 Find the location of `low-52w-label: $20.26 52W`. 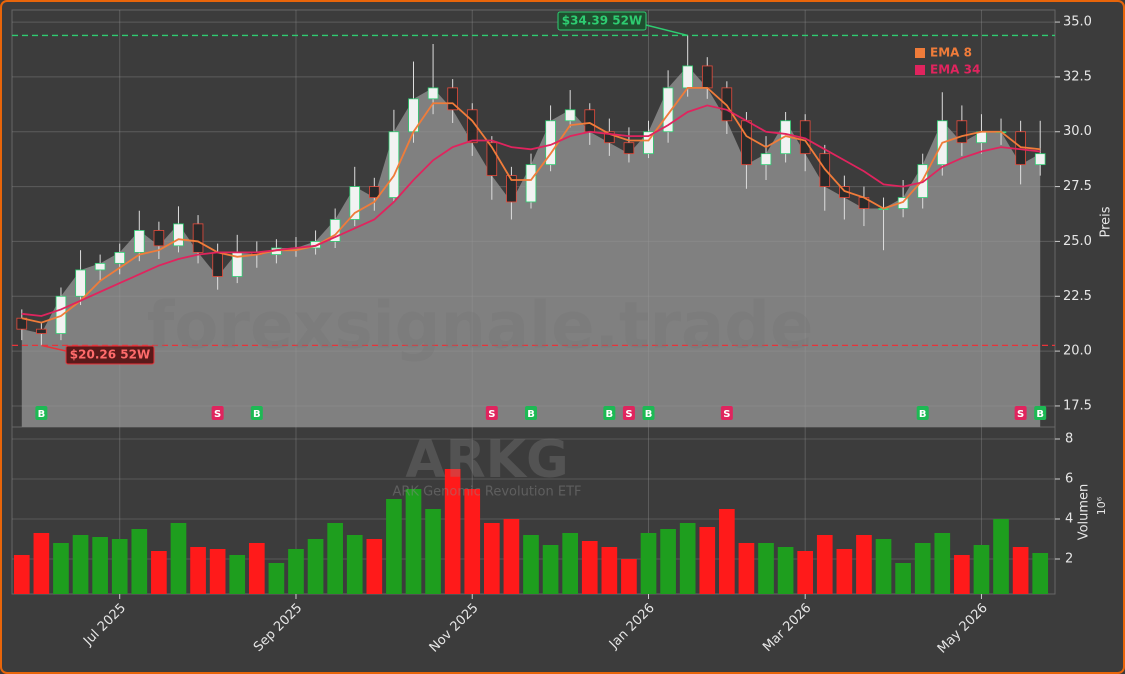

low-52w-label: $20.26 52W is located at coordinates (110, 355).